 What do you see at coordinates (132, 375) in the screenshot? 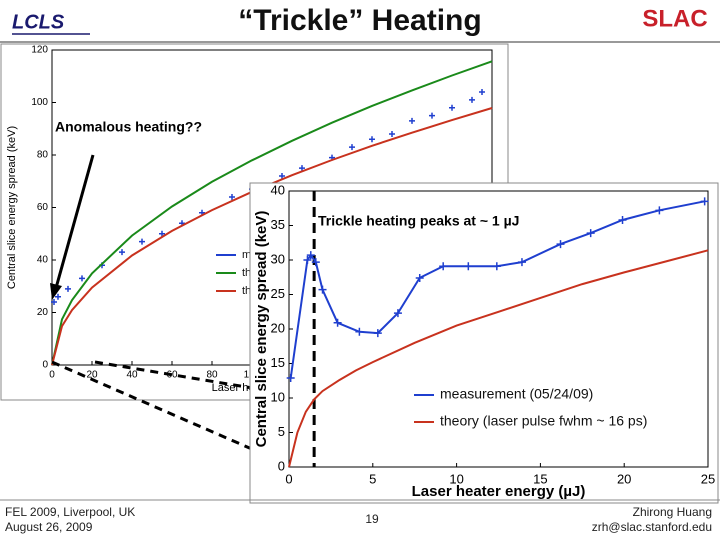
I see `x-tick-label: 40` at bounding box center [132, 375].